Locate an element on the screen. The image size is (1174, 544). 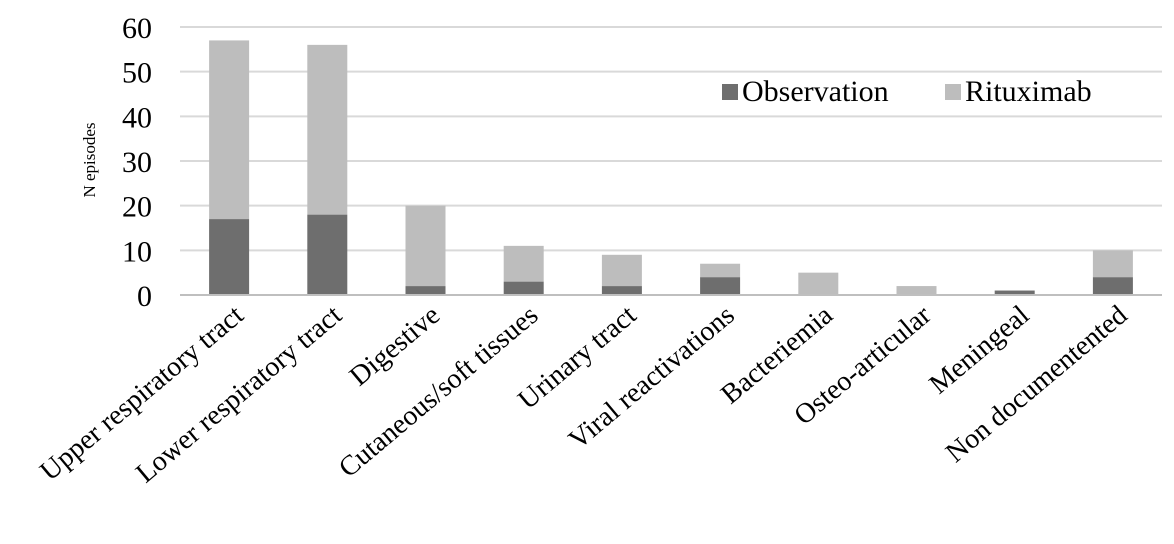
legend: Observation Rituximab is located at coordinates (907, 91).